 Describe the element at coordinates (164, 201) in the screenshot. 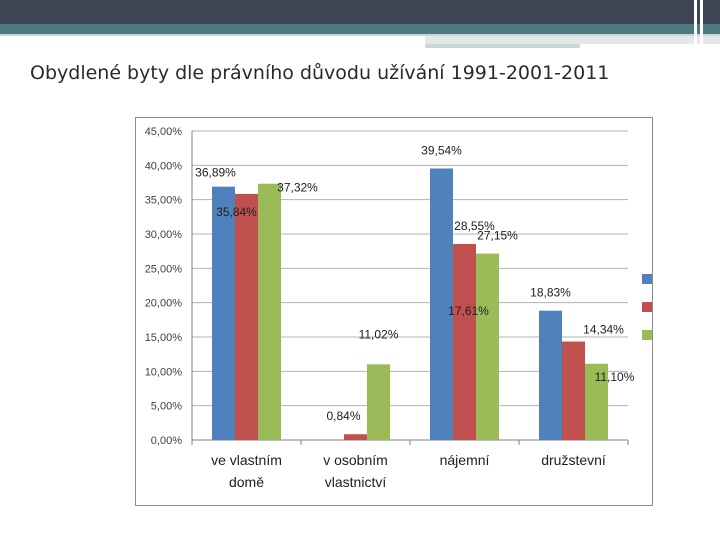

I see `y-tick-label: 35,00%` at that location.